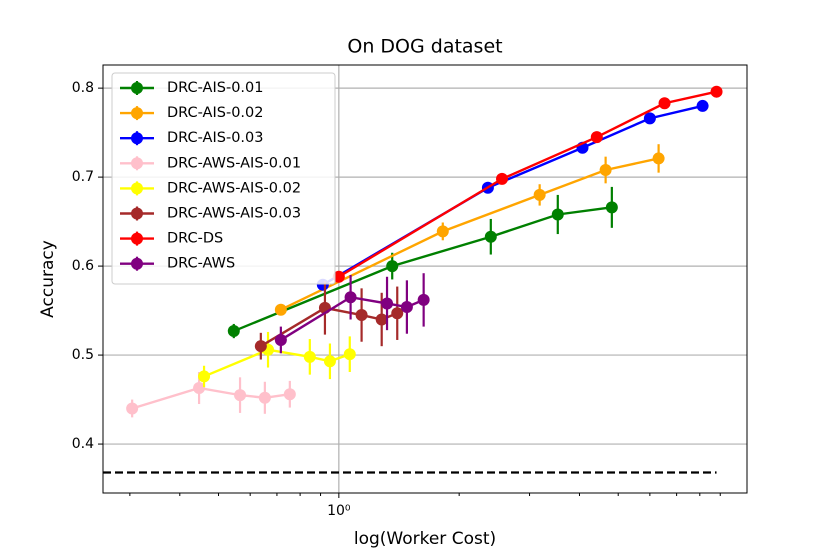 The height and width of the screenshot is (554, 830). Describe the element at coordinates (215, 138) in the screenshot. I see `legend-label: DRC-AIS-0.03` at that location.